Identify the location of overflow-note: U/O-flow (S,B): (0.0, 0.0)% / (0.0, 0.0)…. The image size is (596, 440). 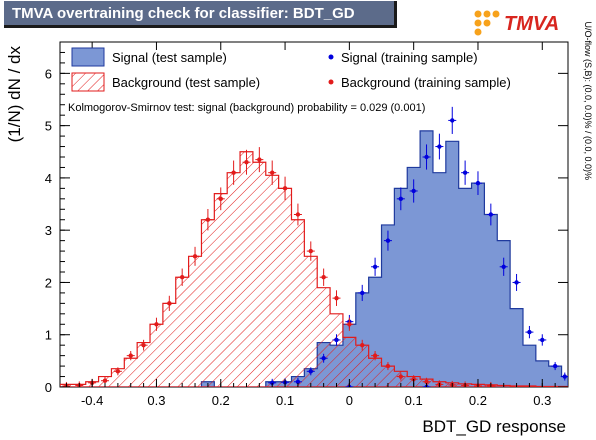
(588, 100).